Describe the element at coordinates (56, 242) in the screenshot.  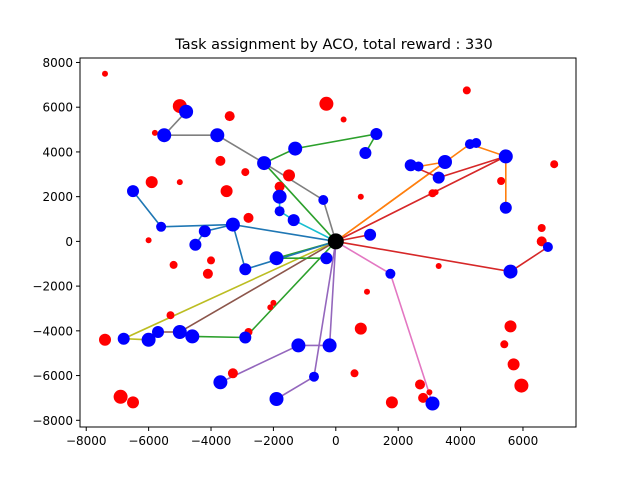
I see `y-axis: −8000 −6000 −4000 −2000 0 2000 4000 6000 8000` at that location.